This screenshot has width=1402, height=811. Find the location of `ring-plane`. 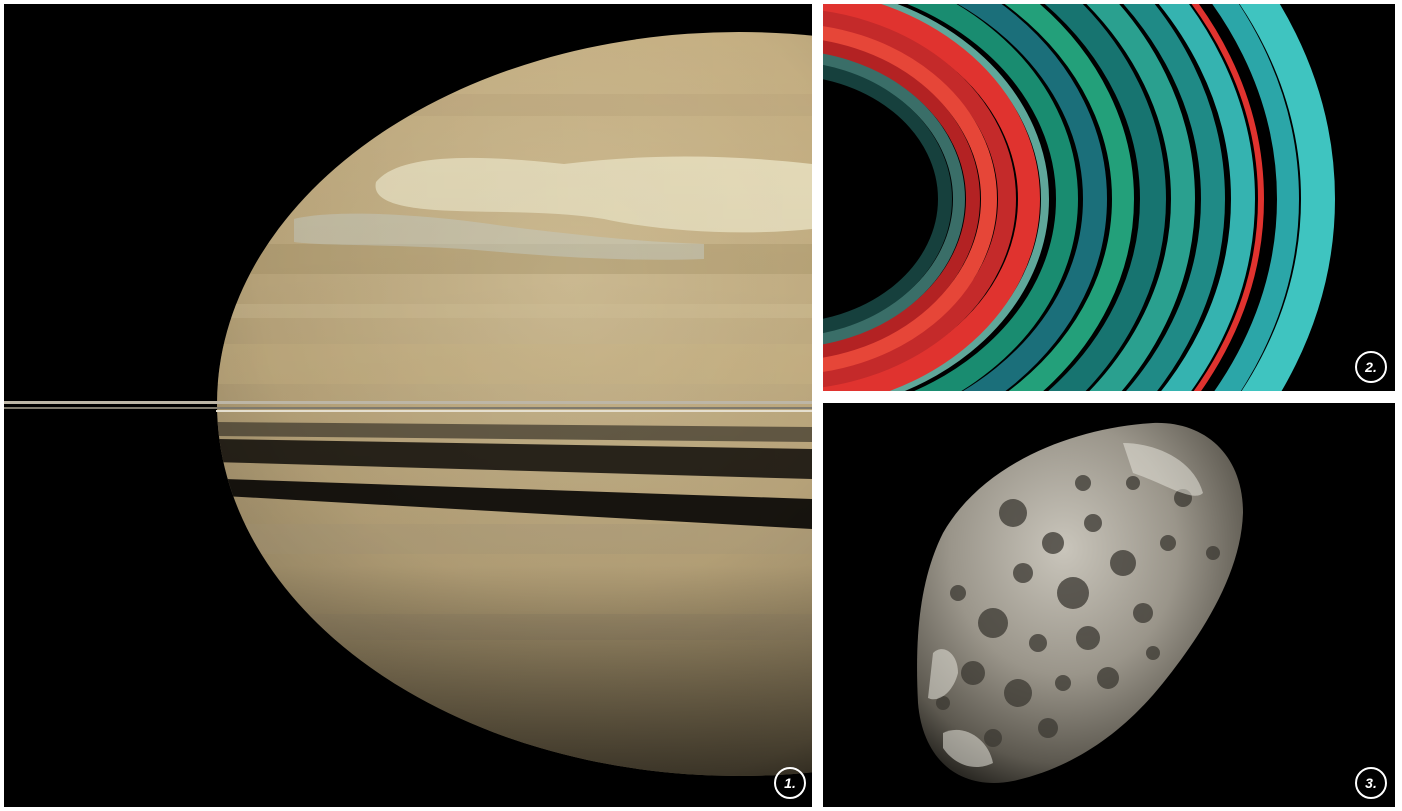

ring-plane is located at coordinates (408, 402).